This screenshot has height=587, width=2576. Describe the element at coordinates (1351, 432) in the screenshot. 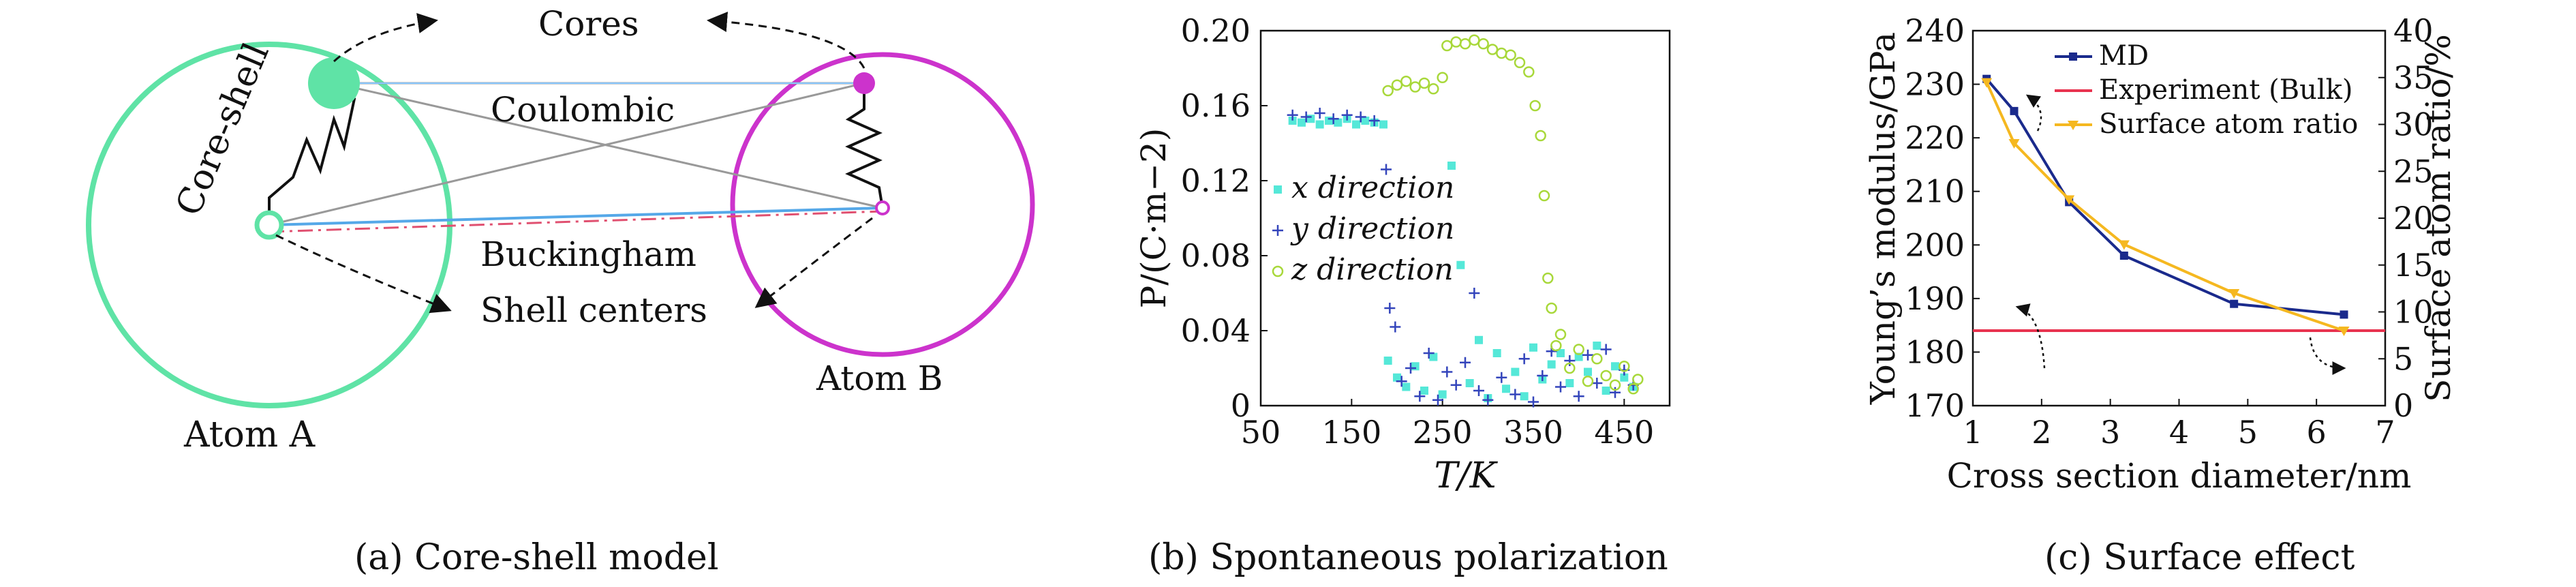

I see `x-tick-label: 150` at that location.